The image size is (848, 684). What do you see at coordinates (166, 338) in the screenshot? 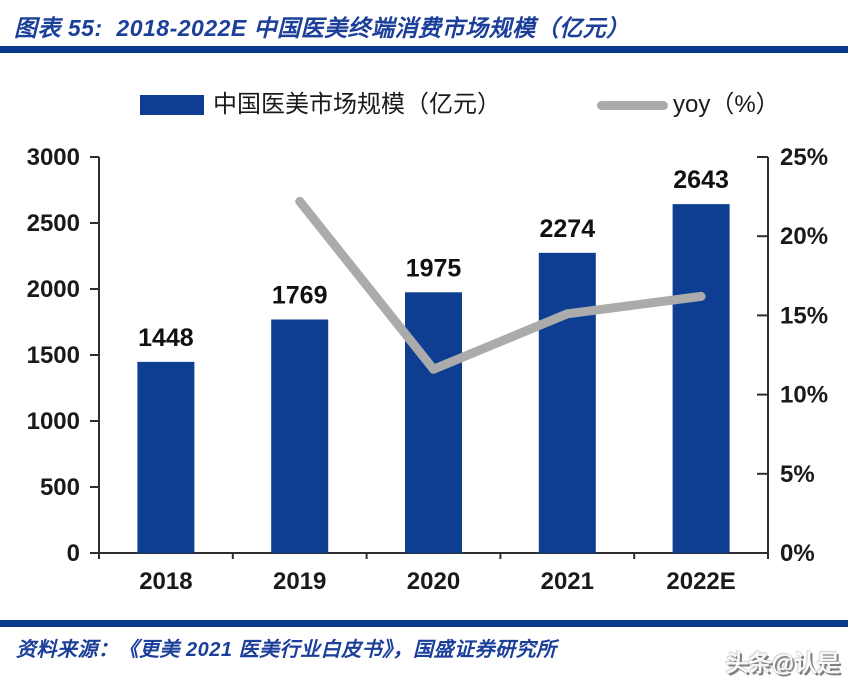
I see `bar-value-label: 1448` at bounding box center [166, 338].